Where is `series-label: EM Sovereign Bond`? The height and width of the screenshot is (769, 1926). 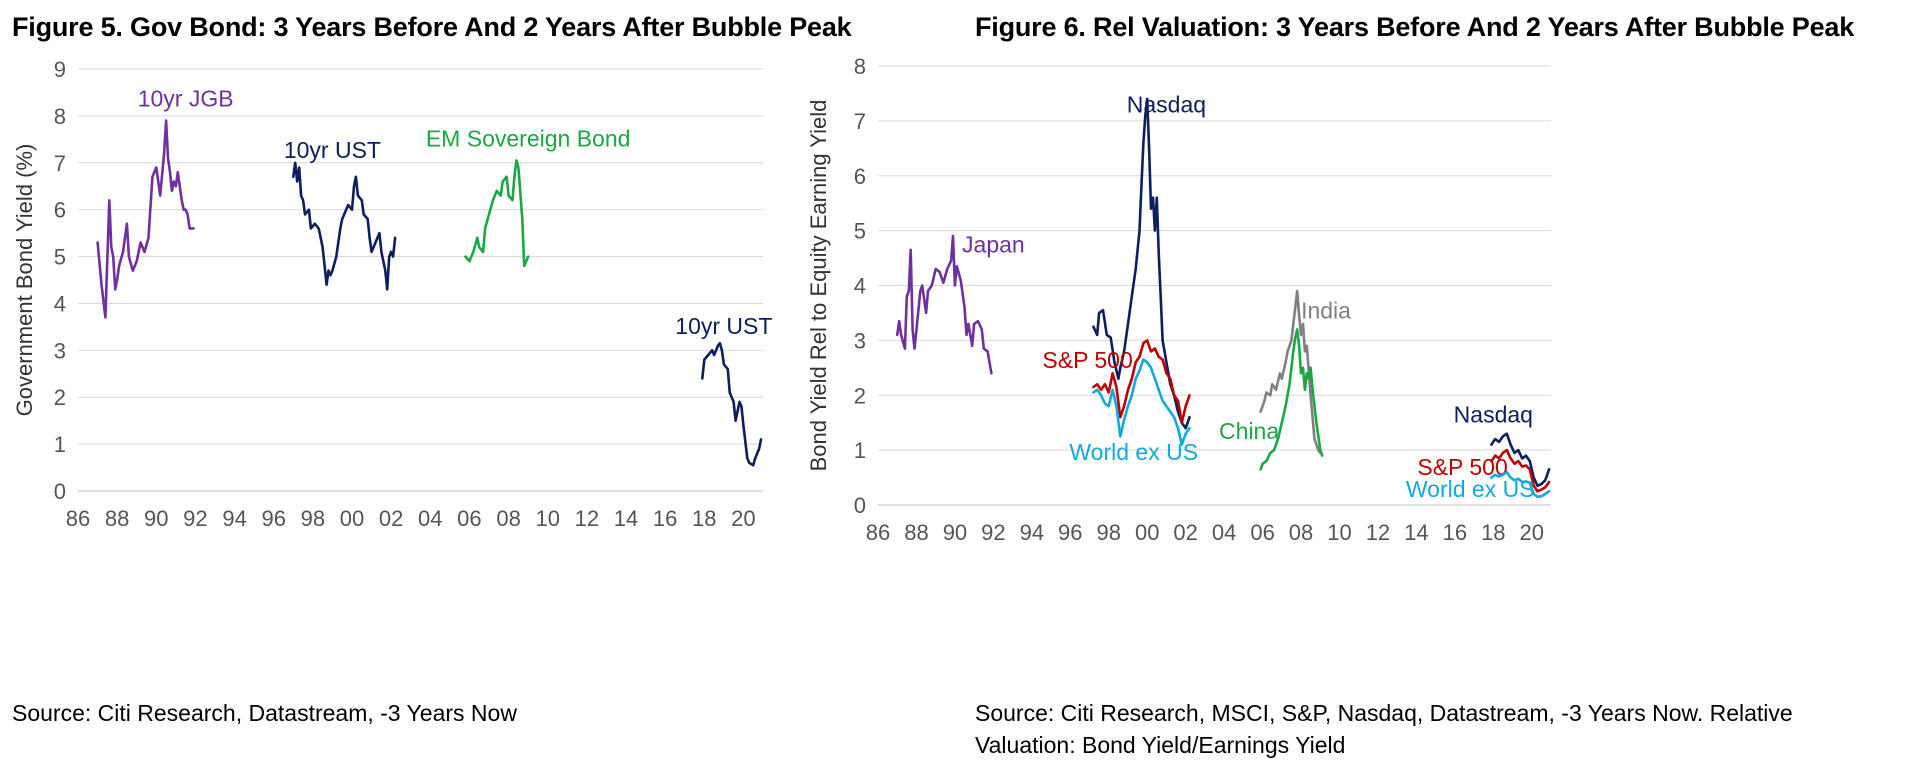
series-label: EM Sovereign Bond is located at coordinates (528, 138).